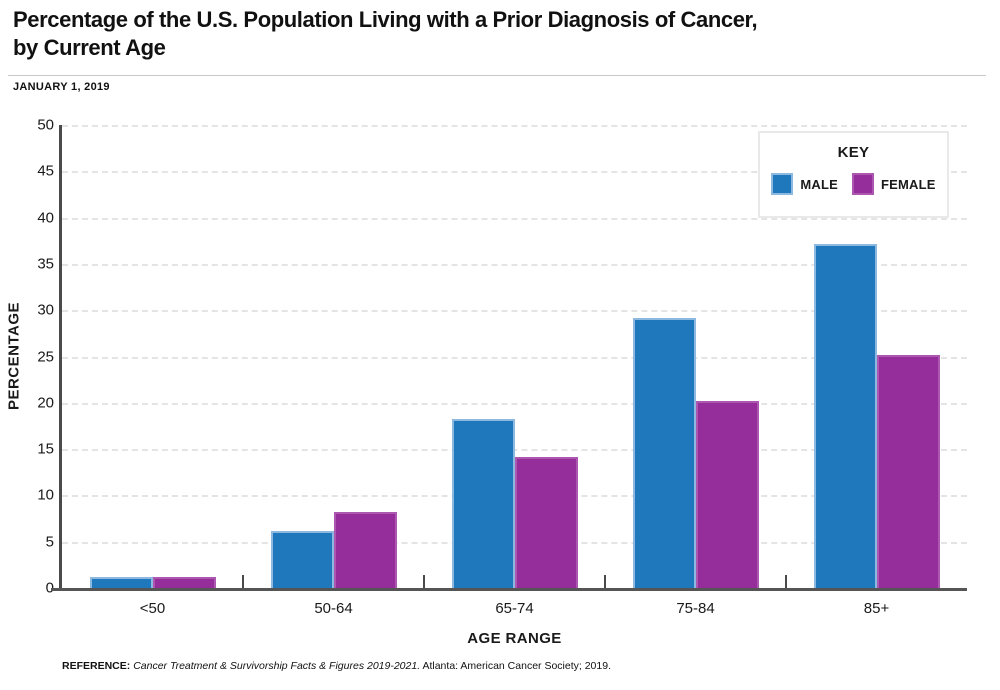 This screenshot has height=690, width=1000. I want to click on y-axis-line, so click(60, 358).